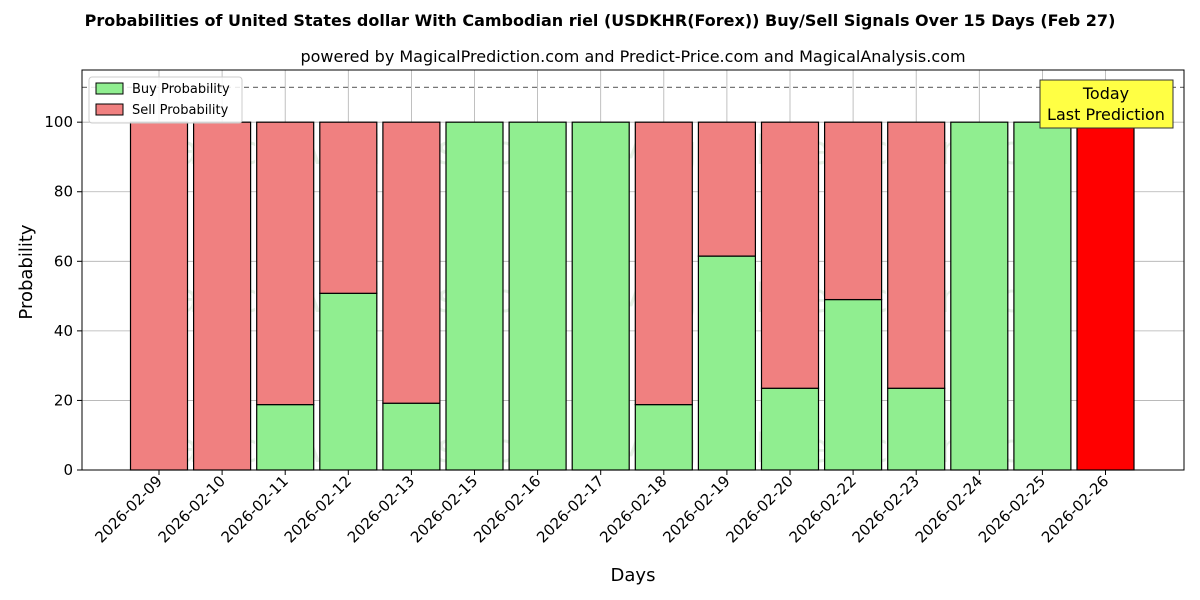 The image size is (1200, 600). Describe the element at coordinates (63, 192) in the screenshot. I see `y-tick-label: 80` at that location.